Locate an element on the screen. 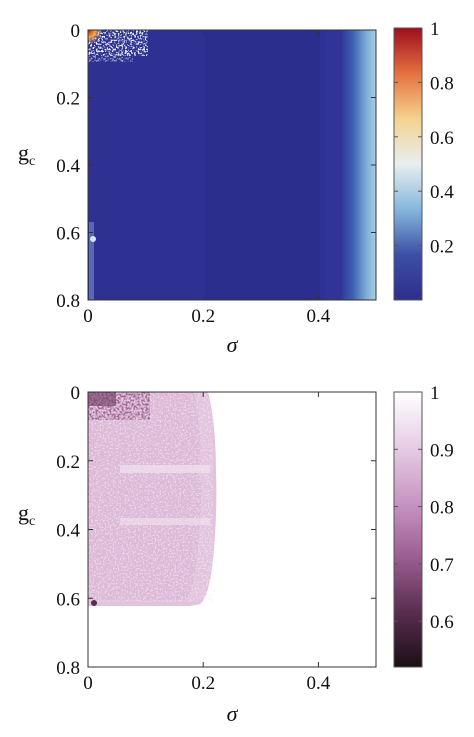 This screenshot has height=737, width=474. colorbar-tick-label: 0.4 is located at coordinates (442, 192).